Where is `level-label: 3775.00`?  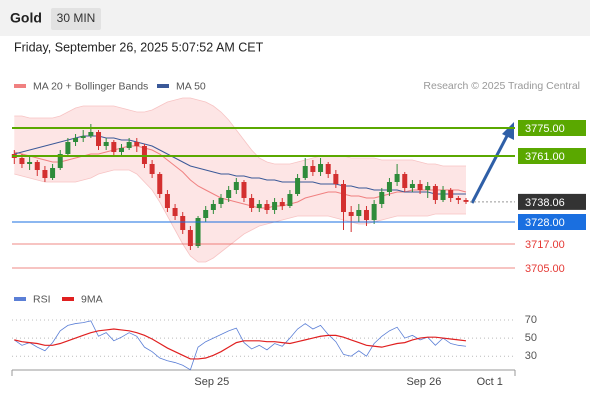
level-label: 3775.00 is located at coordinates (545, 129).